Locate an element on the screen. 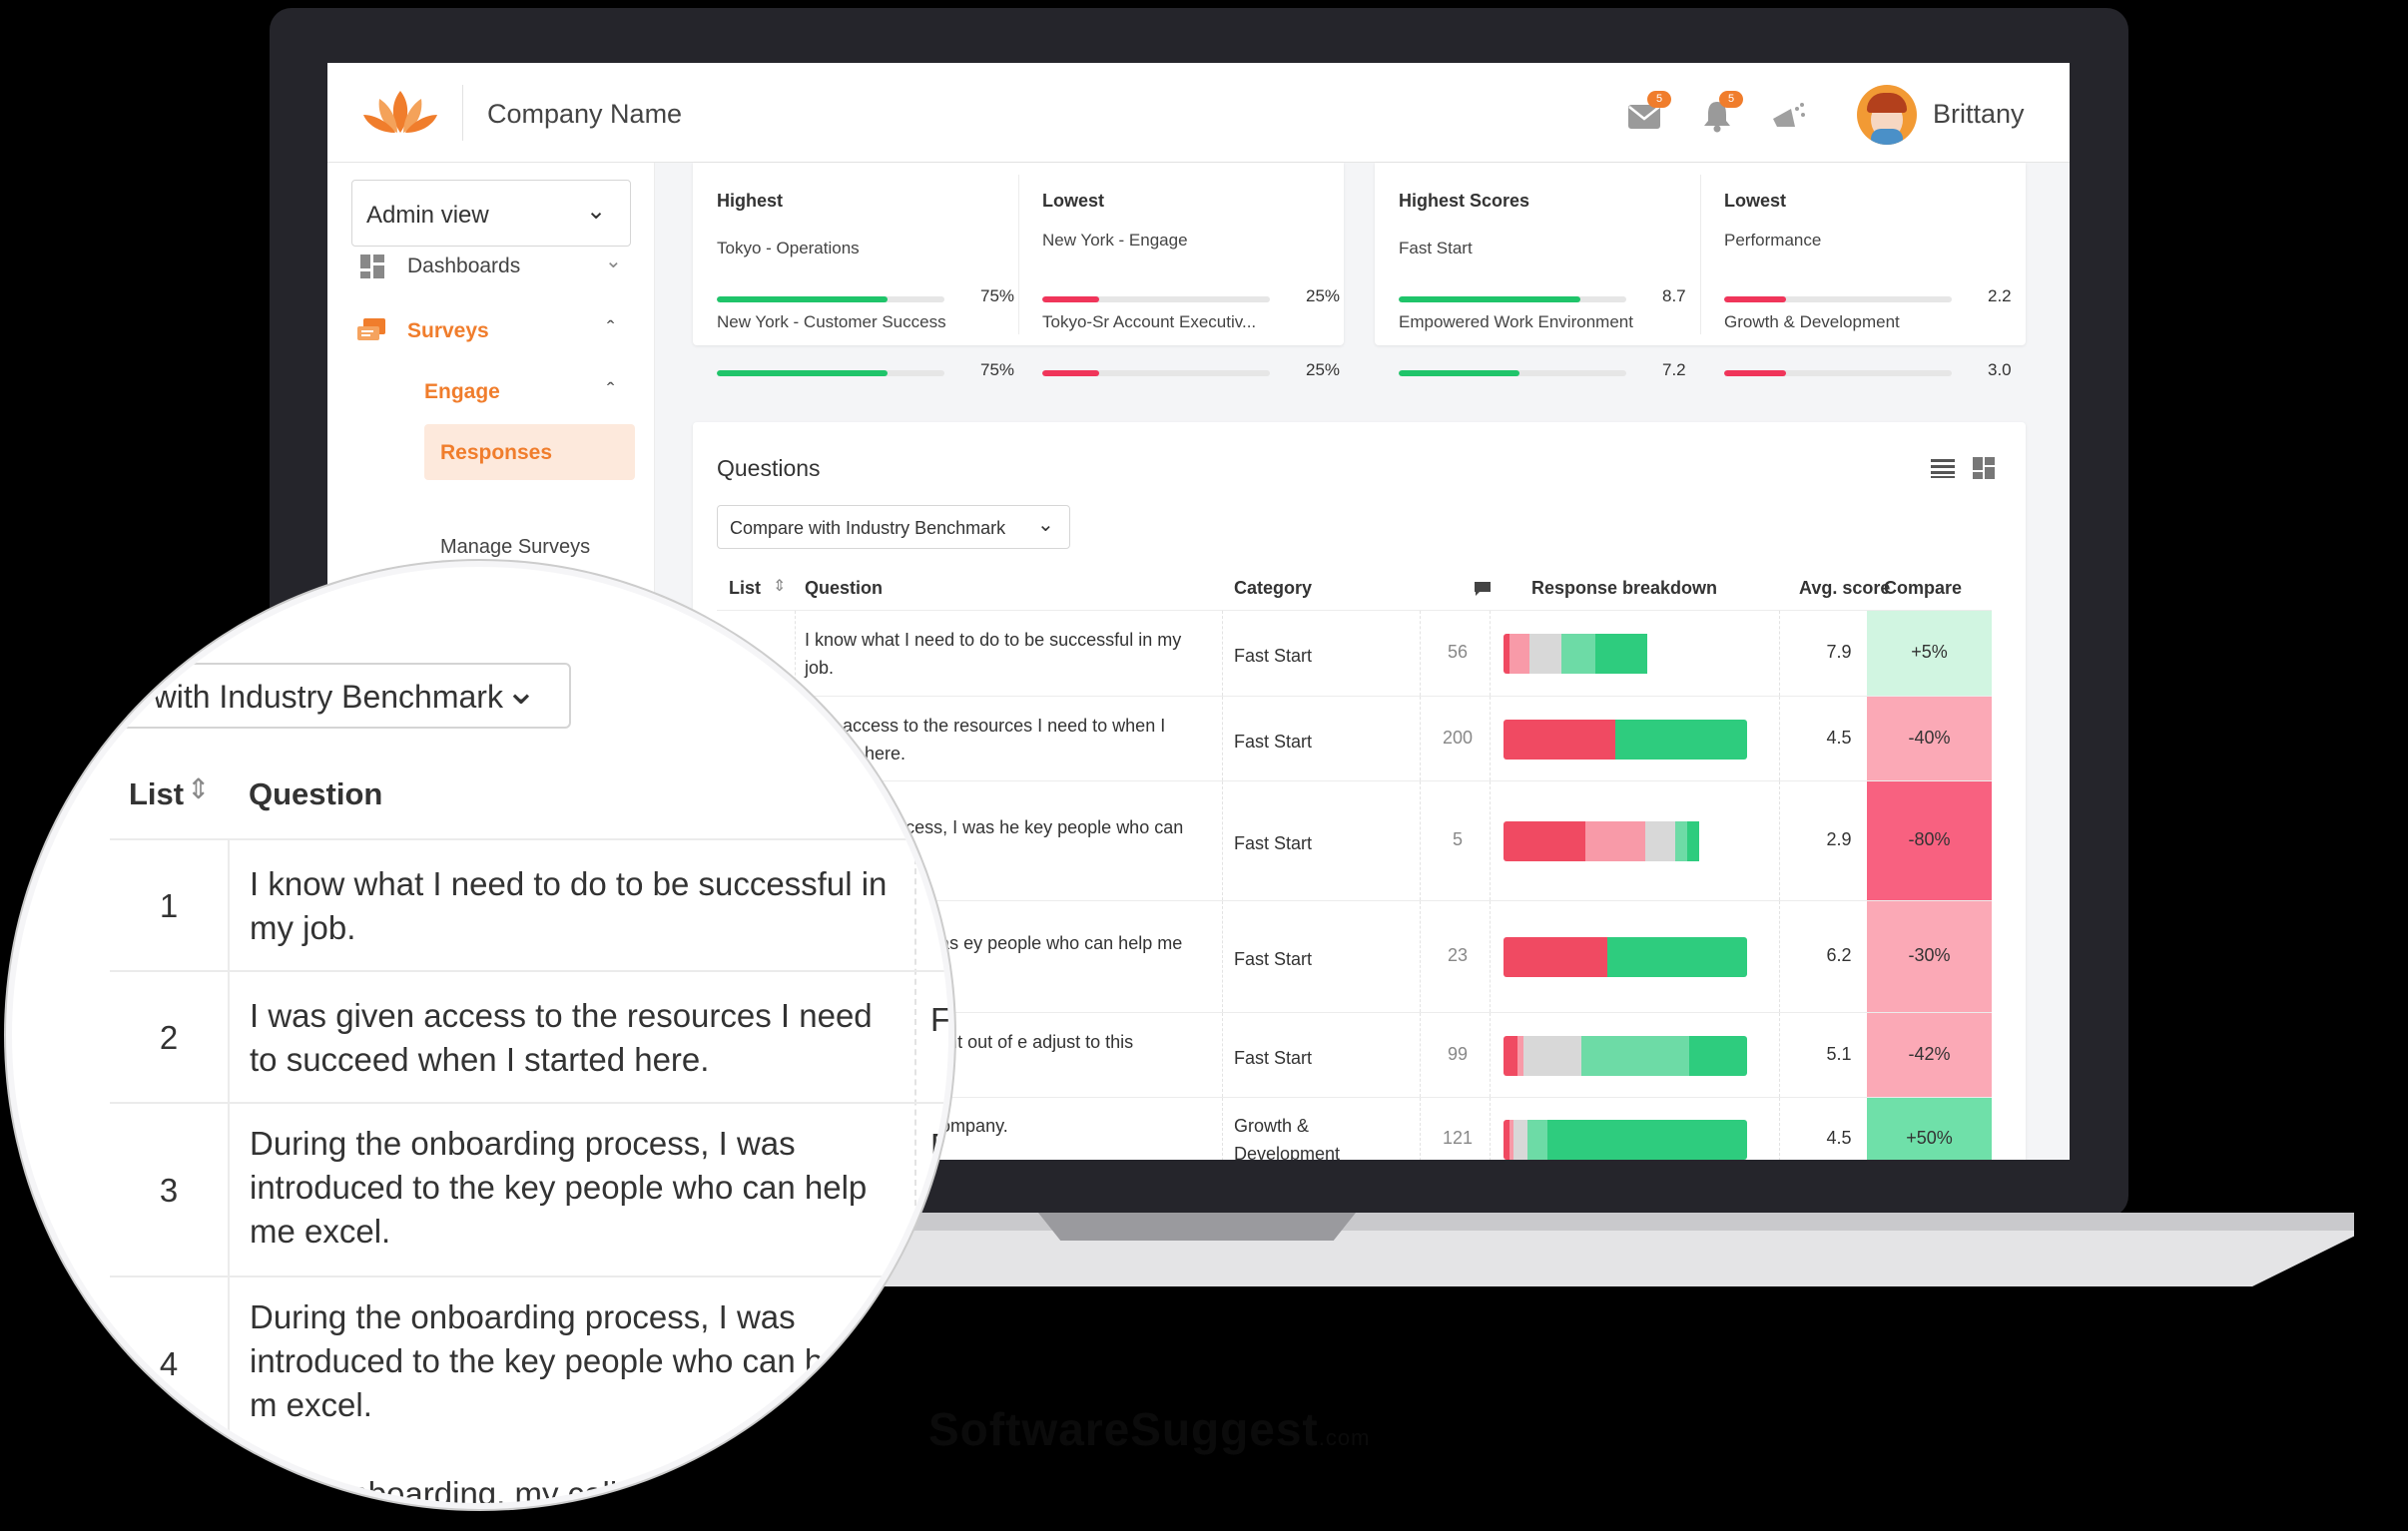  compare-value: -42% is located at coordinates (1930, 1054).